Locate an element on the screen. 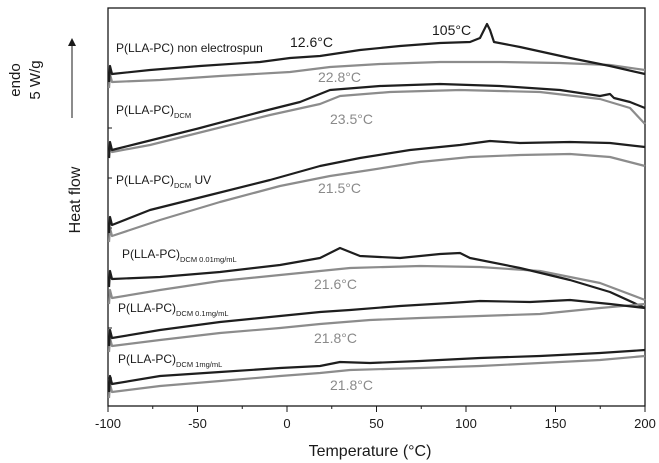  melting-peak-1: 105°C is located at coordinates (451, 30).